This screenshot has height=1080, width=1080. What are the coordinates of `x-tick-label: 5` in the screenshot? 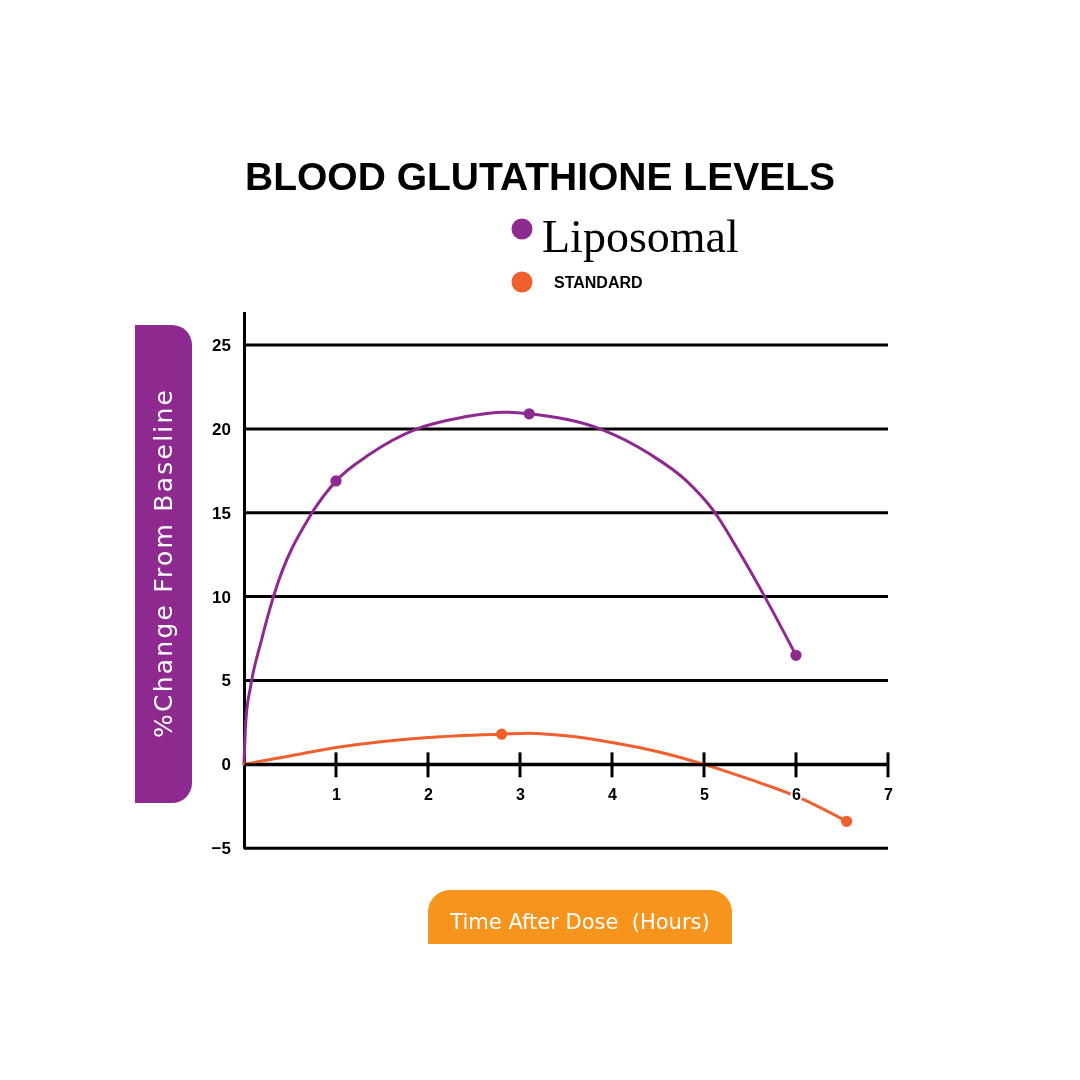 It's located at (705, 794).